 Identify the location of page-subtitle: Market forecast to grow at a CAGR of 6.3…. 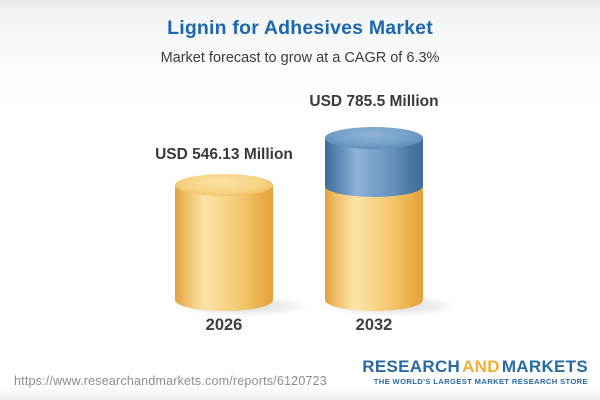
(300, 58).